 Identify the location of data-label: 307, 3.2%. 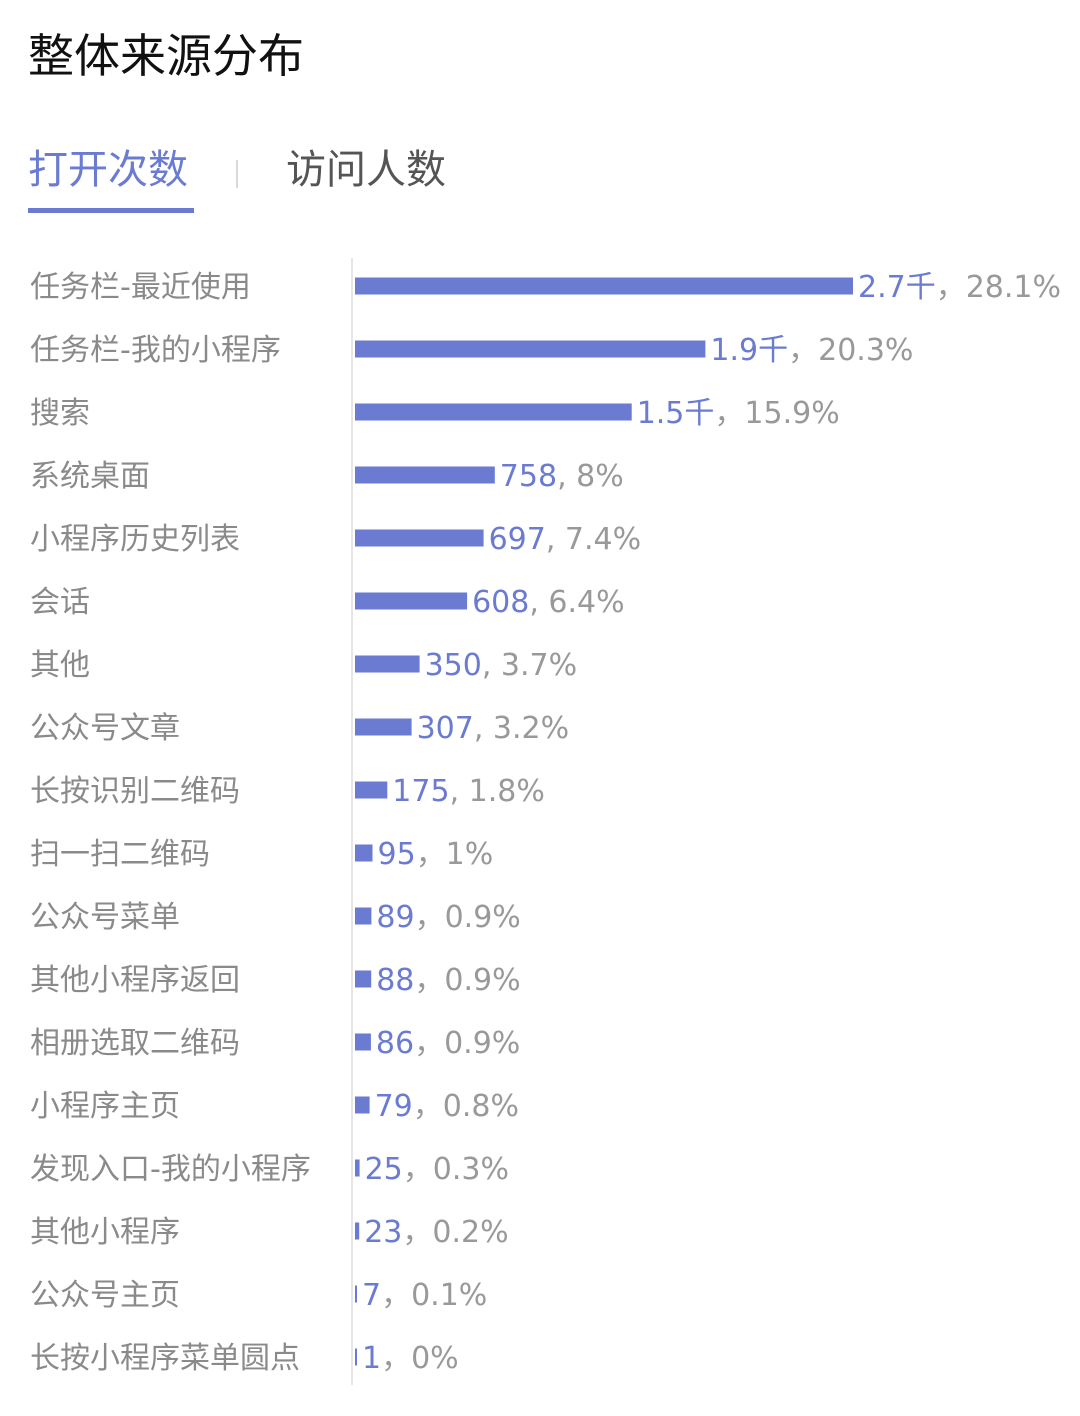
(493, 728).